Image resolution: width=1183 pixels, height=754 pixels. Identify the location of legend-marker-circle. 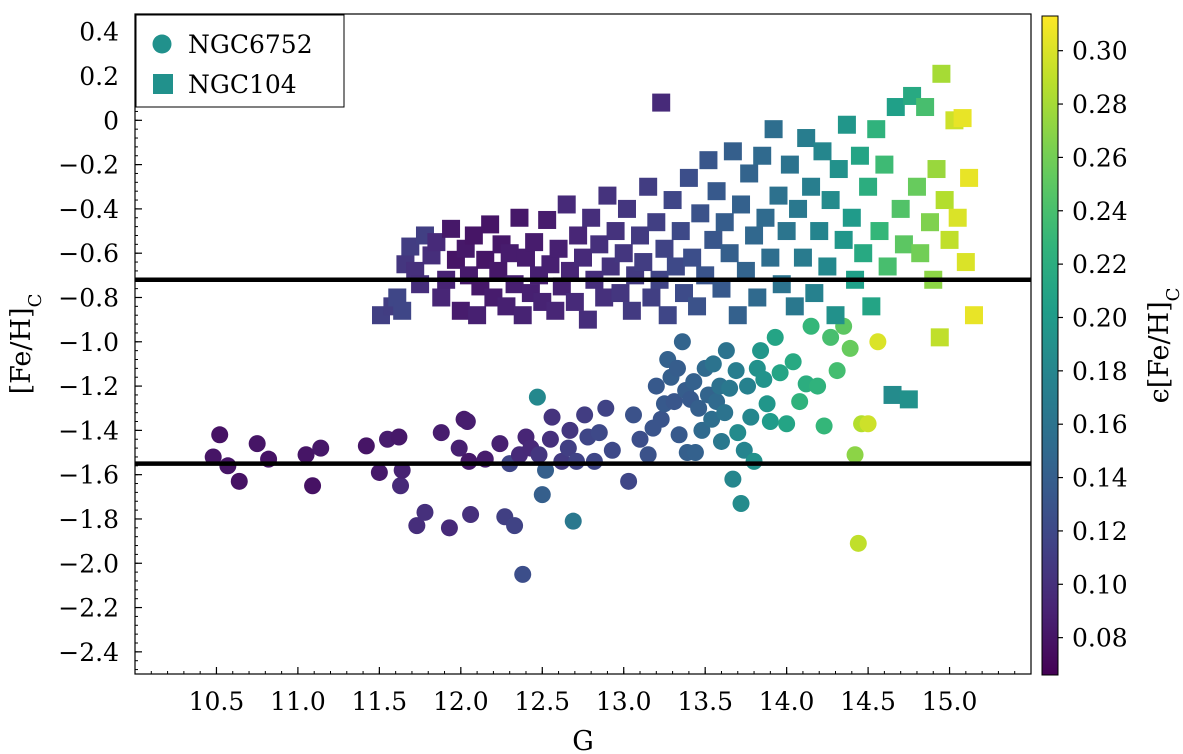
(162, 44).